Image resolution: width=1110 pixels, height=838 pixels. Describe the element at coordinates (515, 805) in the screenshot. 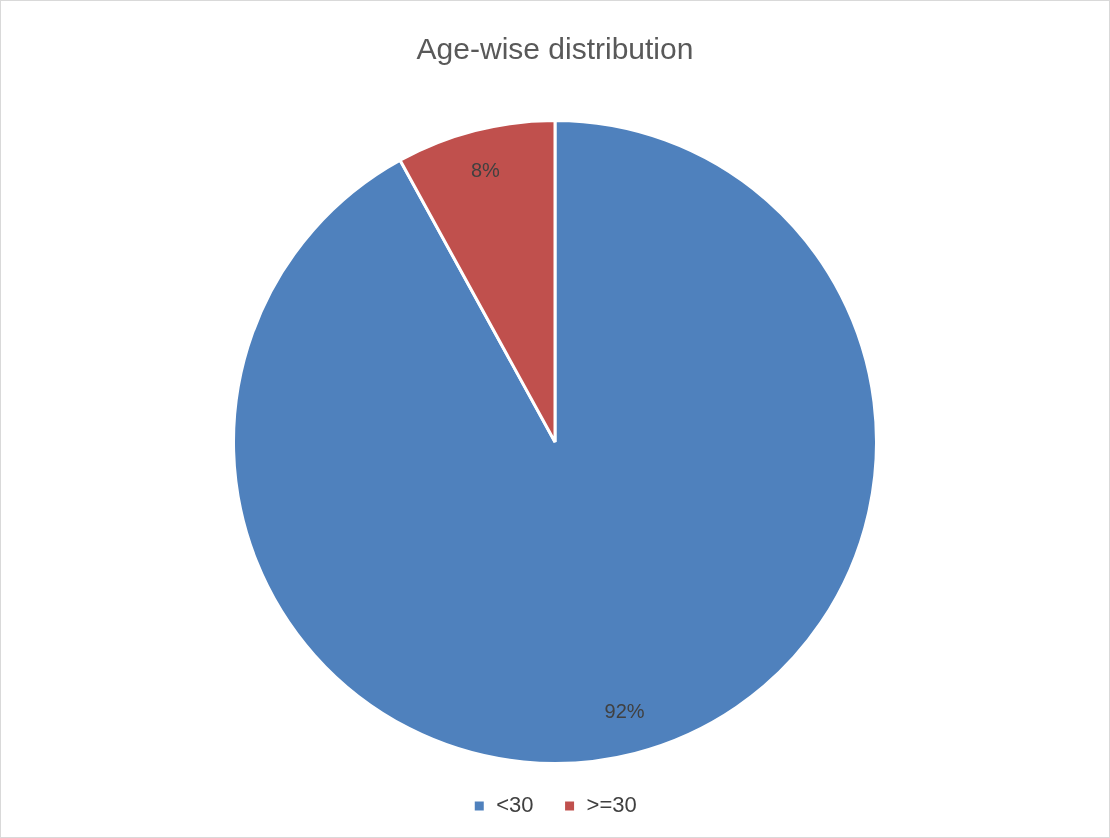

I see `legend-label: <30` at that location.